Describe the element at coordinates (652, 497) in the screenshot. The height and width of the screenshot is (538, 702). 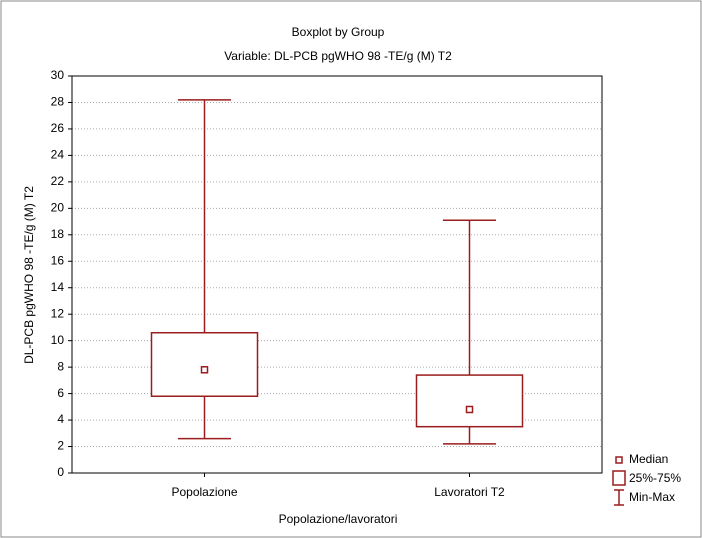
I see `legend-label: Min-Max` at that location.